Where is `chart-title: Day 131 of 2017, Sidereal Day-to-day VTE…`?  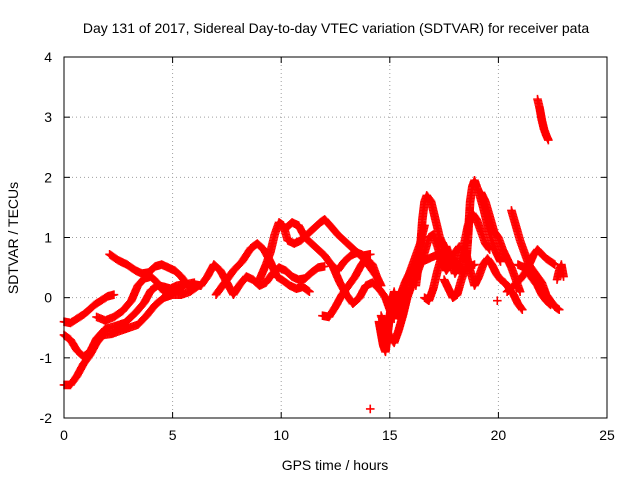
chart-title: Day 131 of 2017, Sidereal Day-to-day VTE… is located at coordinates (336, 28).